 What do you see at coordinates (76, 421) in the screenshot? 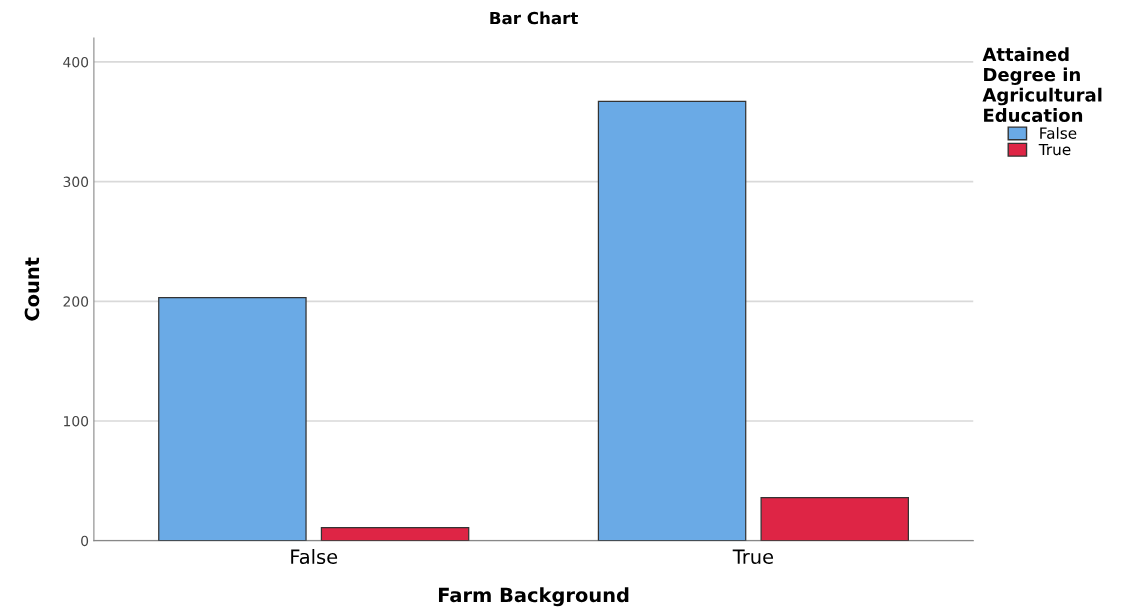
I see `y-tick-label: 100` at bounding box center [76, 421].